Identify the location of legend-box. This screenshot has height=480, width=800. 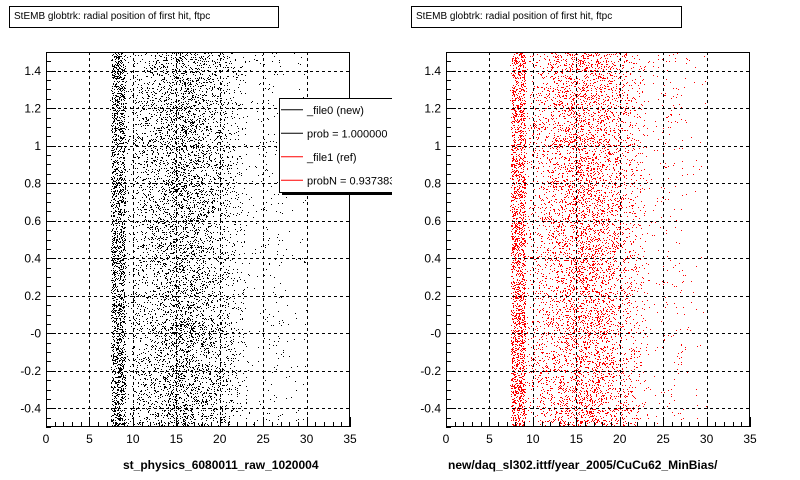
(336, 145).